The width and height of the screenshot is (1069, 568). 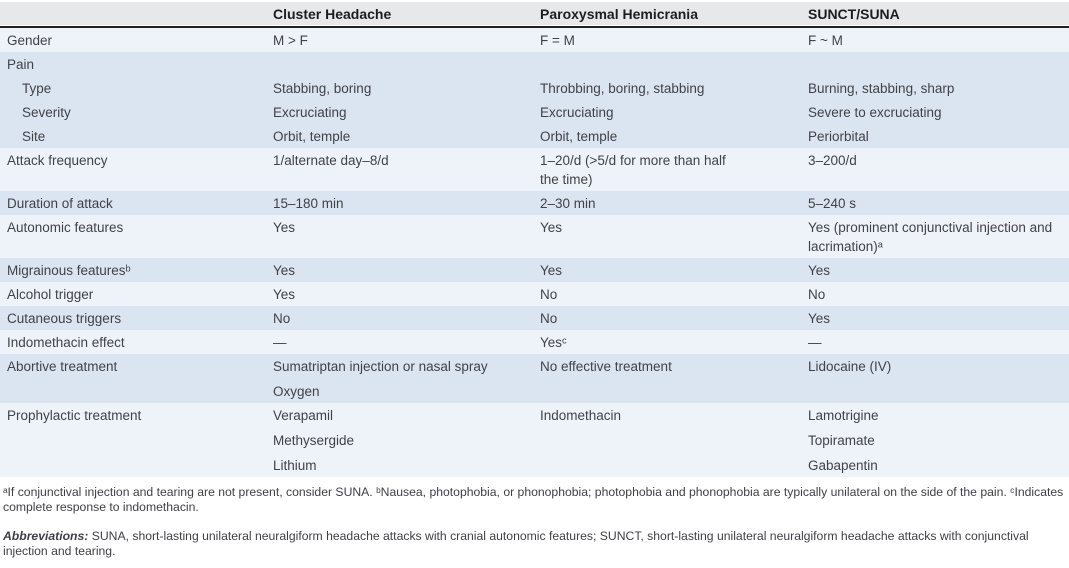 I want to click on column-header-sunct-suna: SUNCT/SUNA, so click(x=854, y=14).